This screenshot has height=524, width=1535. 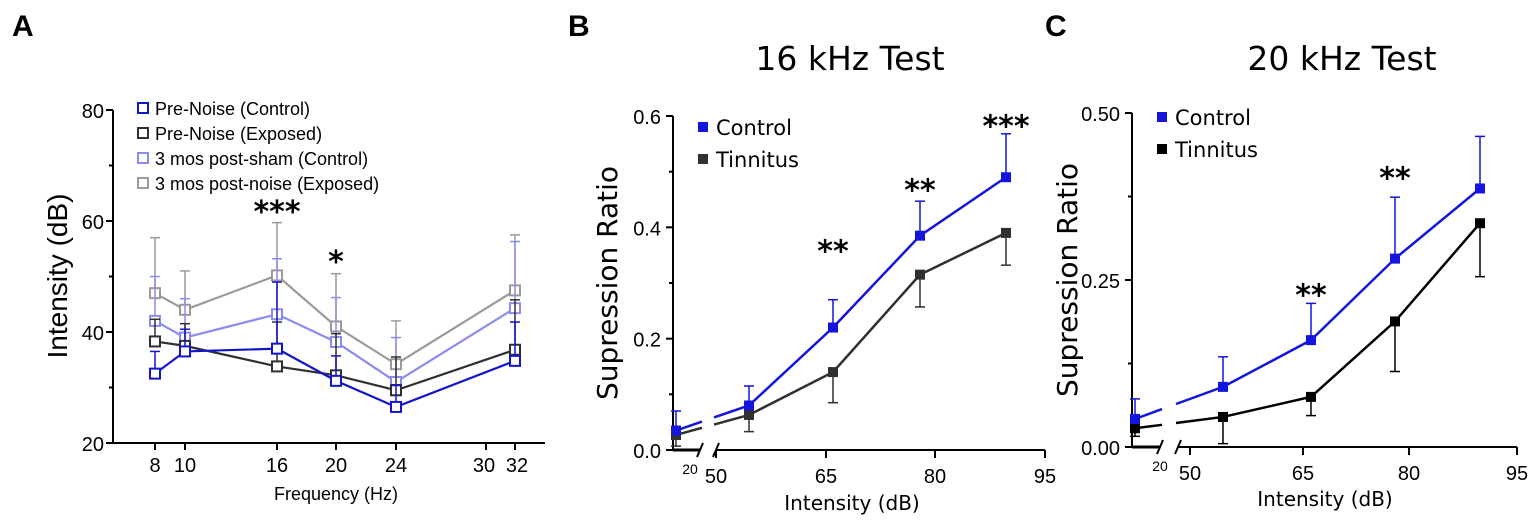 What do you see at coordinates (277, 466) in the screenshot?
I see `x-tick-label-a: 16` at bounding box center [277, 466].